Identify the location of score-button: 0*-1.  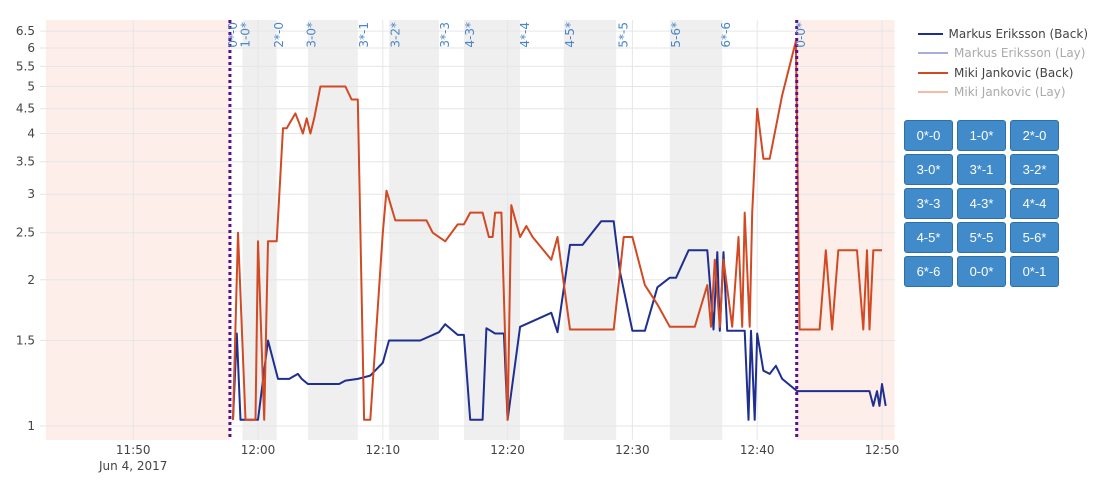
(1034, 271).